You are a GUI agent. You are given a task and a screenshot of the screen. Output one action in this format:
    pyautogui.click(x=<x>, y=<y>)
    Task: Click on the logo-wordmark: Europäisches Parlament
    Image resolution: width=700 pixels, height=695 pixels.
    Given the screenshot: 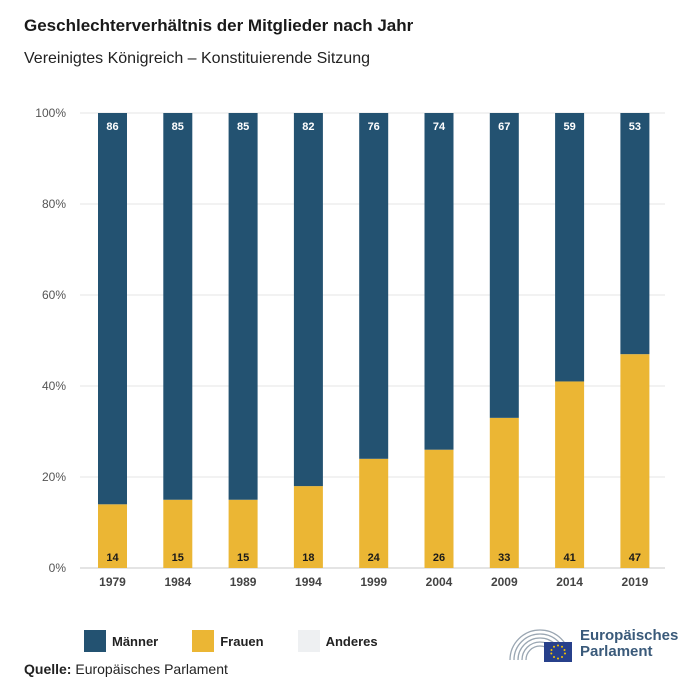 What is the action you would take?
    pyautogui.click(x=629, y=644)
    